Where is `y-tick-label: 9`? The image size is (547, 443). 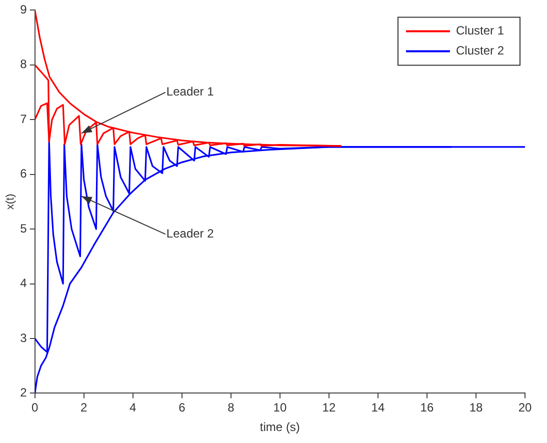
y-tick-label: 9 is located at coordinates (24, 9).